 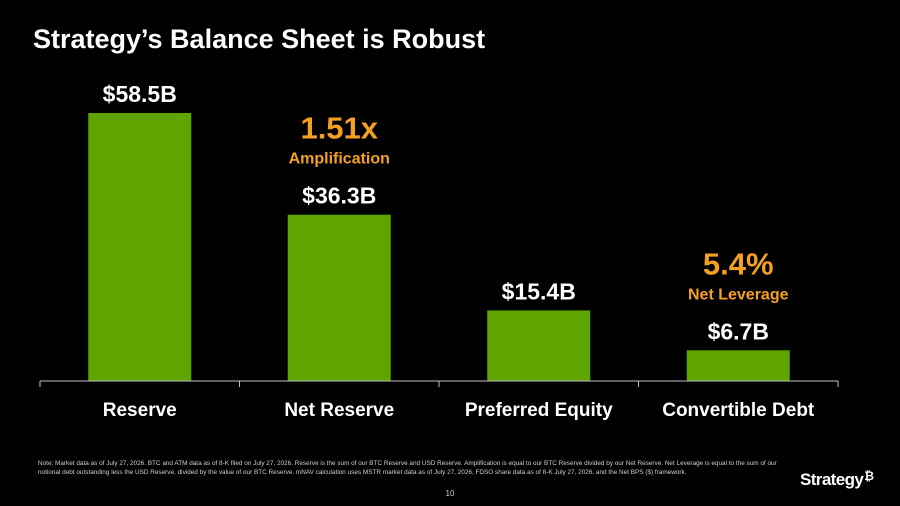 What do you see at coordinates (140, 410) in the screenshot?
I see `category-label: Reserve` at bounding box center [140, 410].